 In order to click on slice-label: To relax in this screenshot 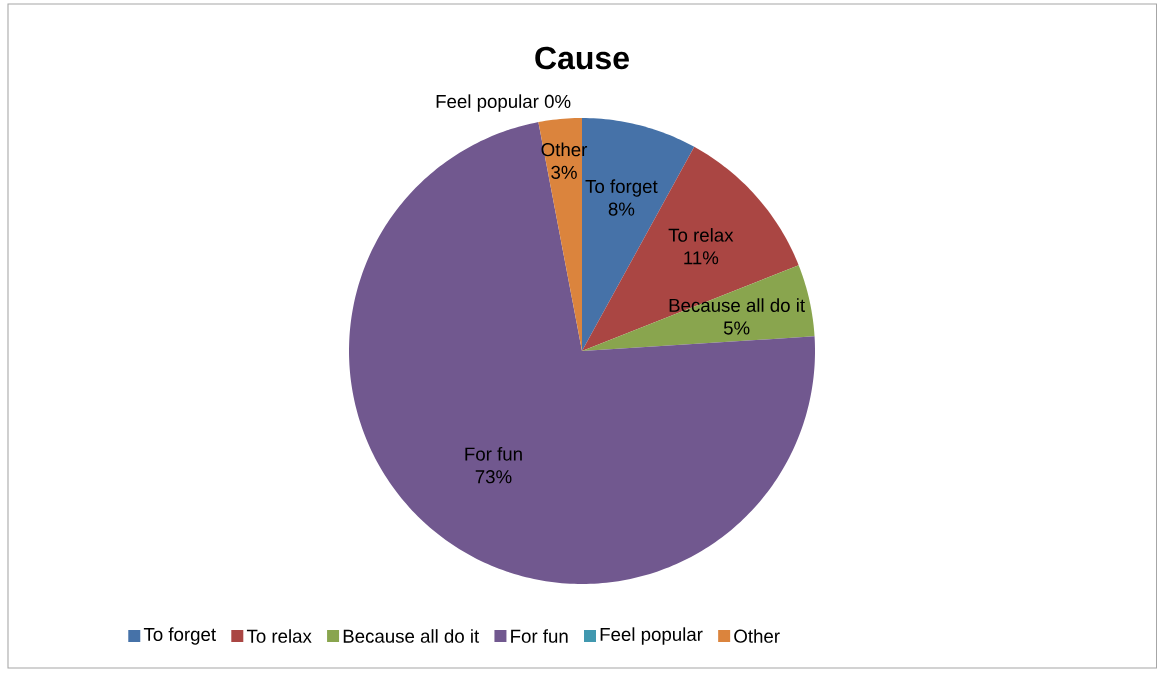, I will do `click(701, 235)`.